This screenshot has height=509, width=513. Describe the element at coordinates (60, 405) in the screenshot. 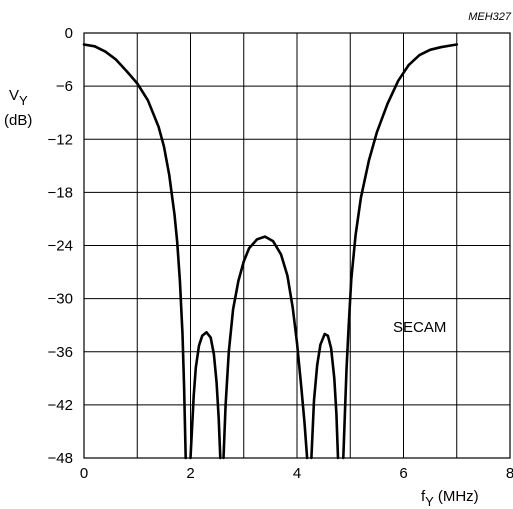

I see `y-tick-label: −42` at that location.